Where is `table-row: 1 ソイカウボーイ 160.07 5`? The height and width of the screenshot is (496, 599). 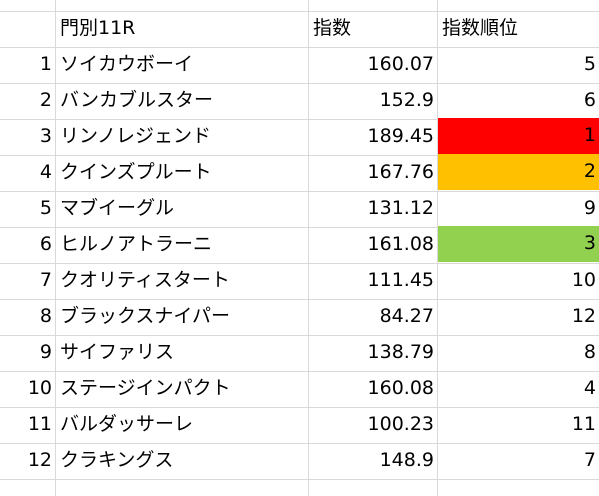
table-row: 1 ソイカウボーイ 160.07 5 is located at coordinates (299, 65).